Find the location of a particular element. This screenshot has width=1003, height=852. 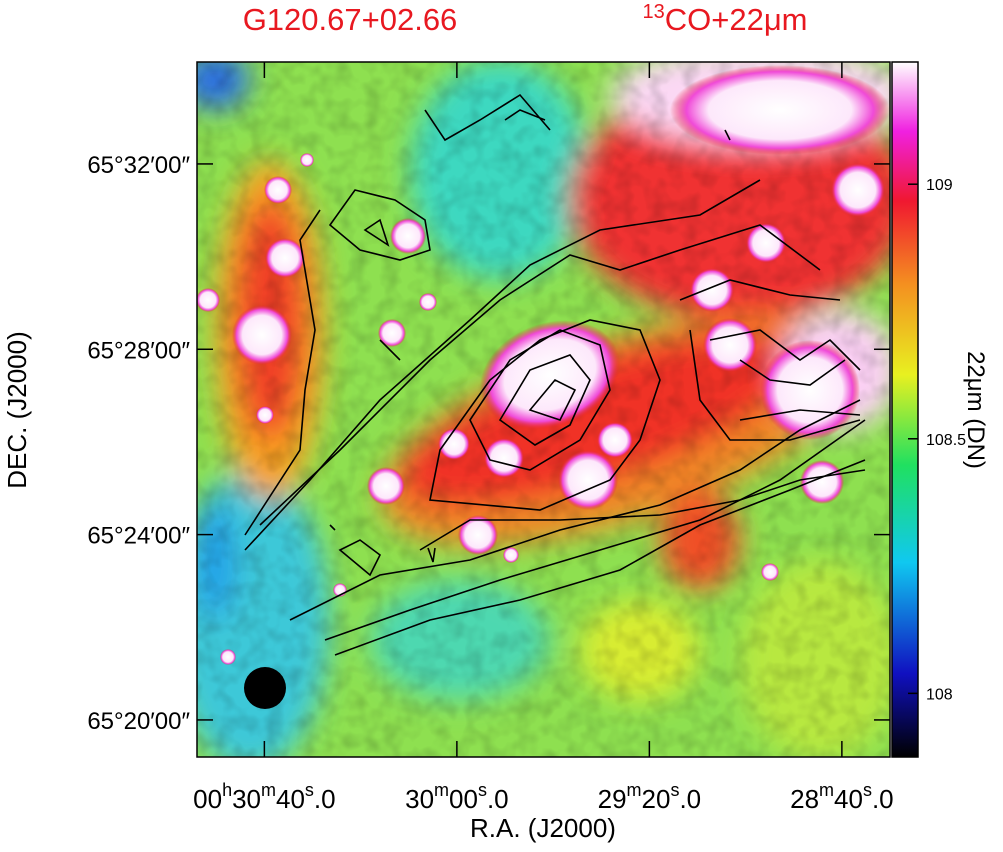

x-tick-label: 00h30m40s.0 is located at coordinates (264, 797).